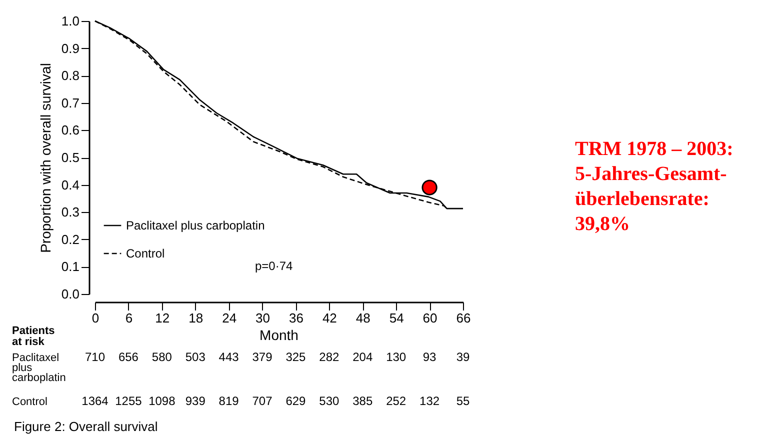  Describe the element at coordinates (70, 184) in the screenshot. I see `y-tick-label: 0.4` at that location.